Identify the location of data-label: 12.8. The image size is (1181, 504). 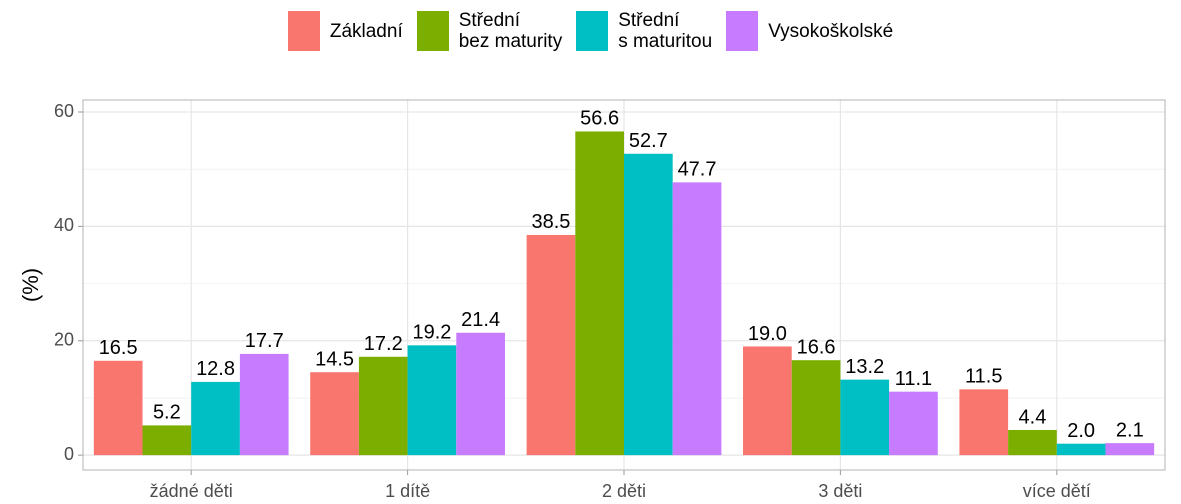
(215, 369).